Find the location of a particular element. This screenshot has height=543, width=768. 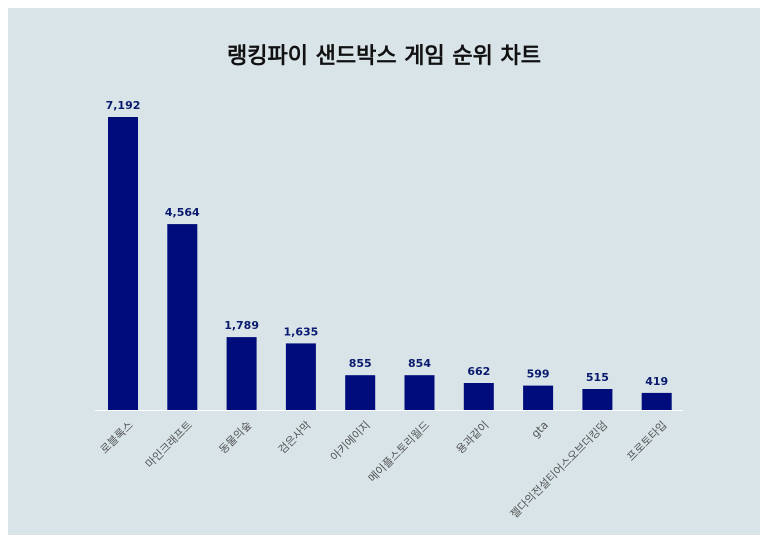

data-label: 4,564 is located at coordinates (182, 212).